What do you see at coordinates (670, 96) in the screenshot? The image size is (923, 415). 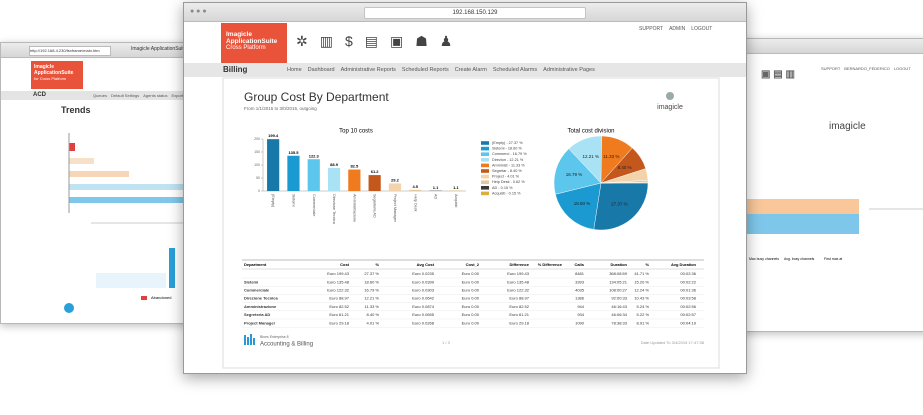 I see `logo-icon` at bounding box center [670, 96].